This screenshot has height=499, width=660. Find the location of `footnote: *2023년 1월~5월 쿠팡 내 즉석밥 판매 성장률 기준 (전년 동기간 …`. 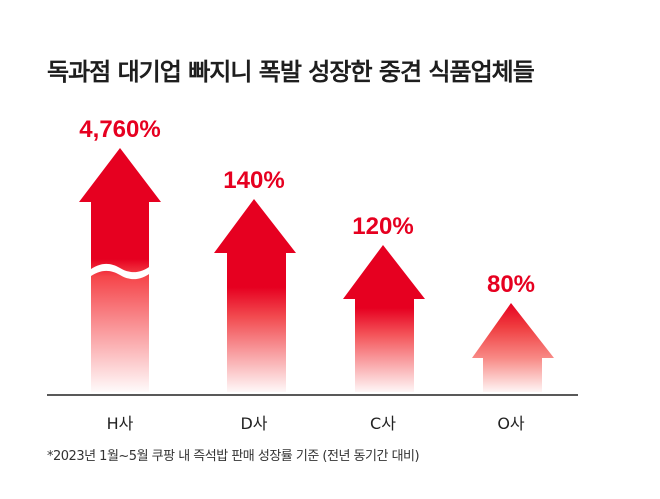

footnote: *2023년 1월~5월 쿠팡 내 즉석밥 판매 성장률 기준 (전년 동기간 … is located at coordinates (233, 456).